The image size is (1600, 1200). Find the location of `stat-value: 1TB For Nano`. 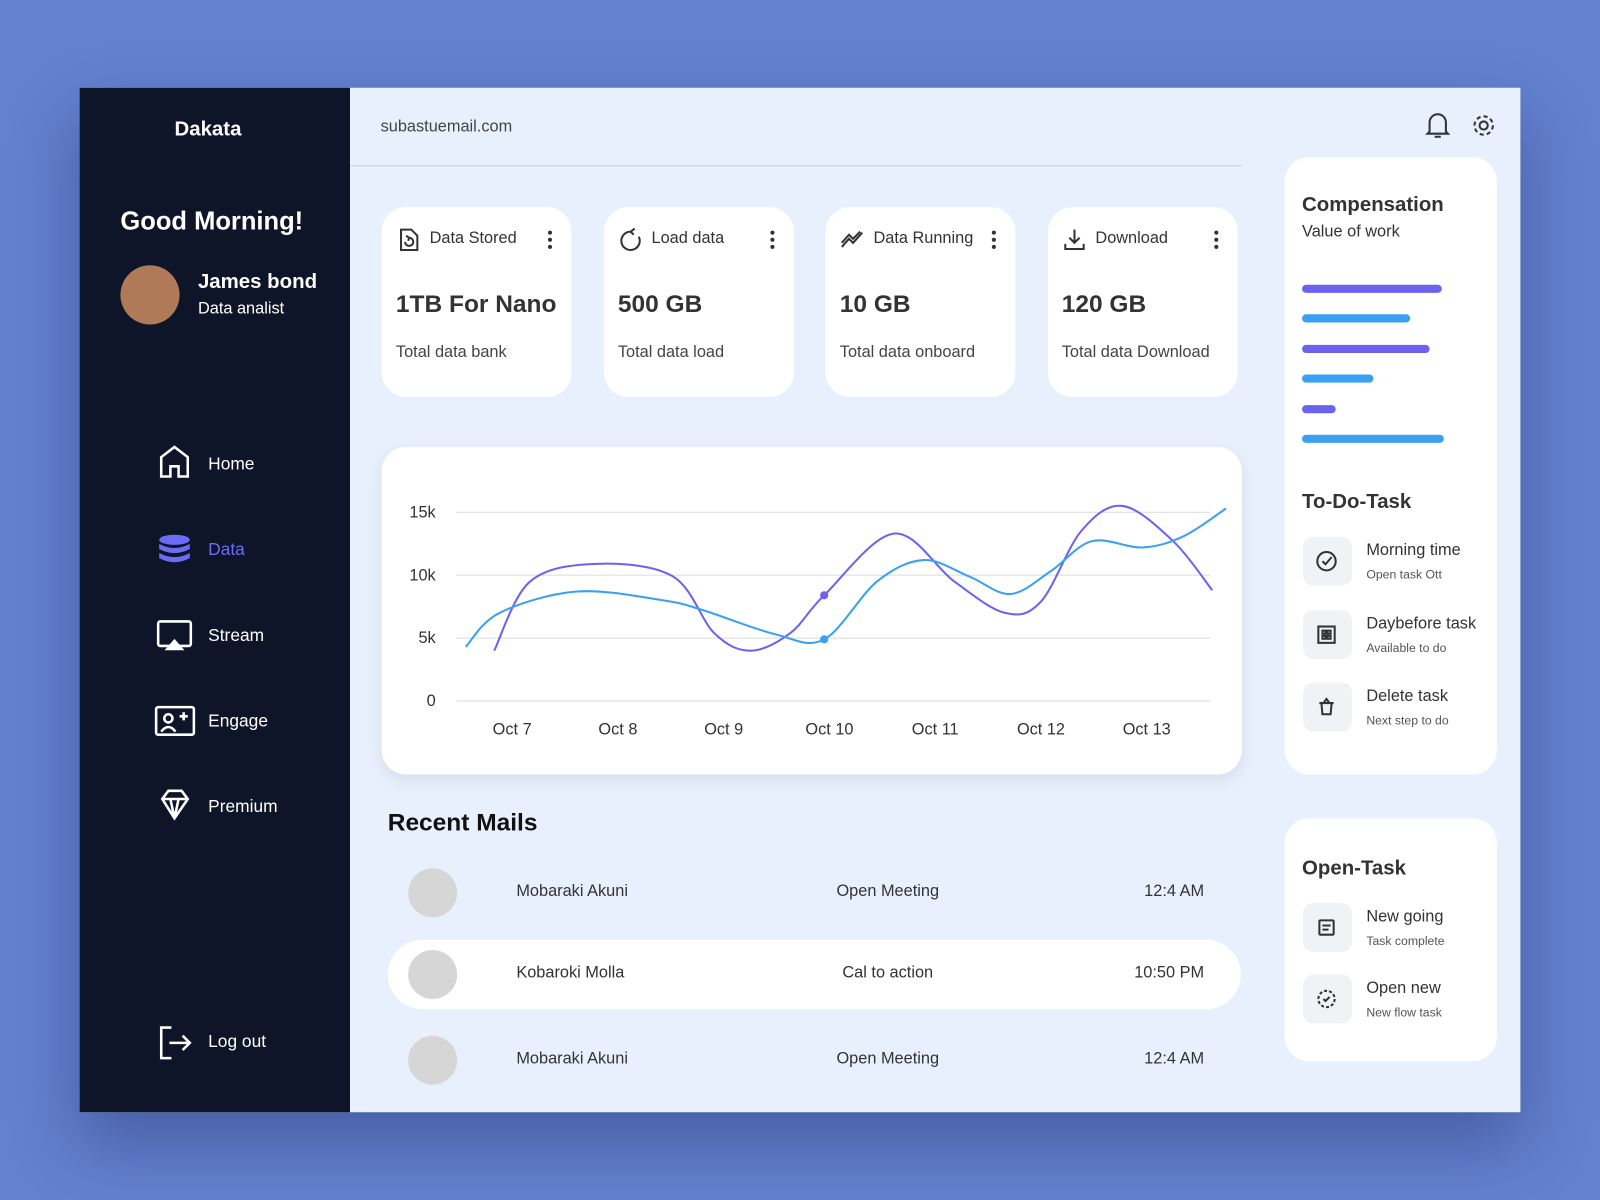

stat-value: 1TB For Nano is located at coordinates (476, 304).